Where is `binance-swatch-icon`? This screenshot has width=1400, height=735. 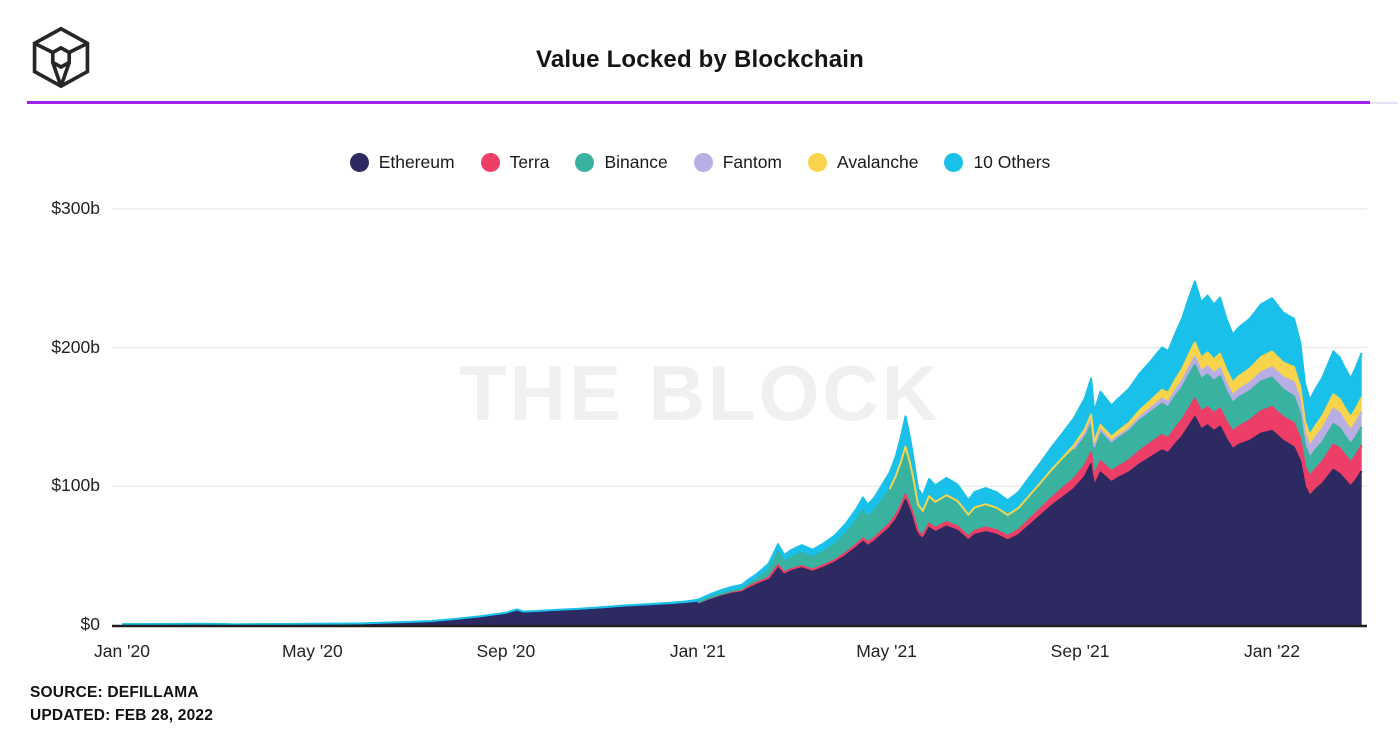 binance-swatch-icon is located at coordinates (585, 162).